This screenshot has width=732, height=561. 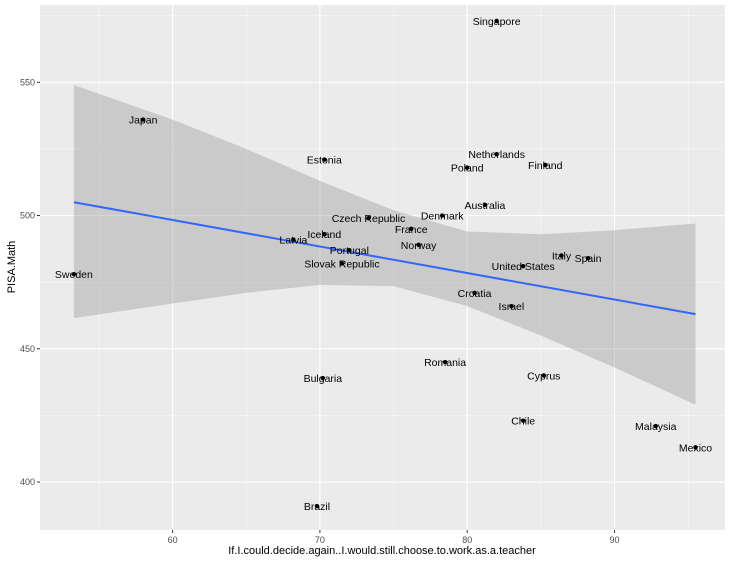 I want to click on x-tick-label: 80, so click(x=467, y=540).